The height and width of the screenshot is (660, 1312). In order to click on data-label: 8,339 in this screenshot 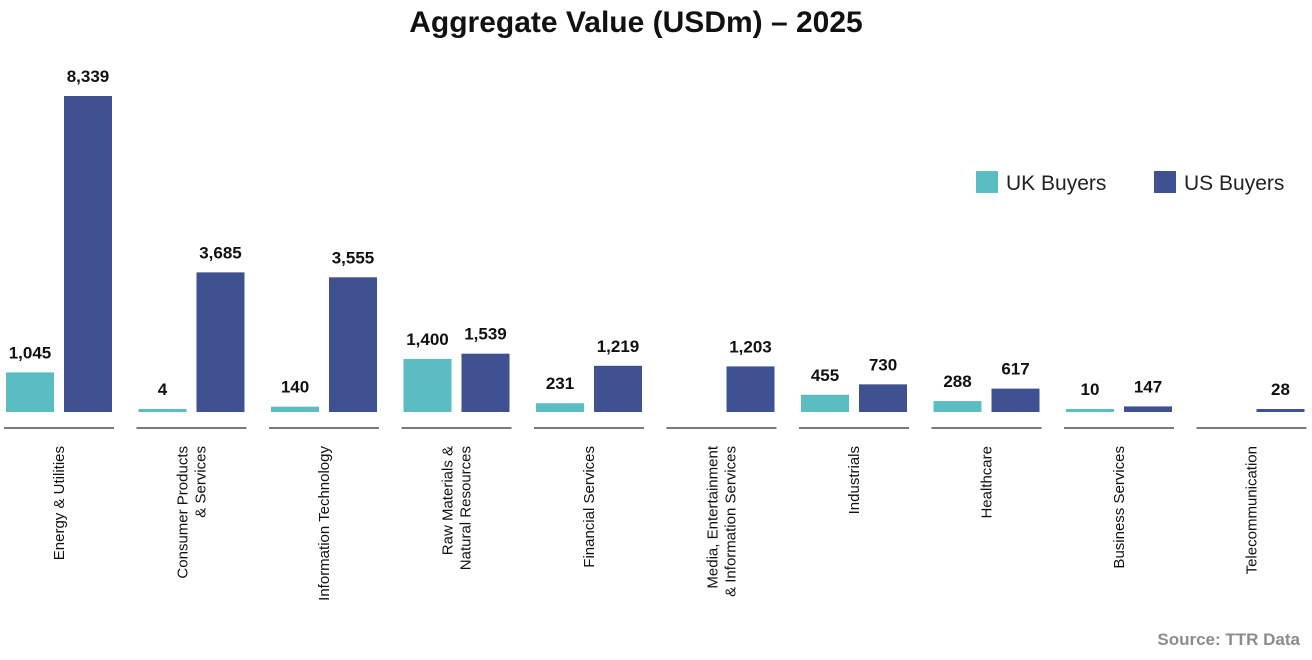, I will do `click(88, 76)`.